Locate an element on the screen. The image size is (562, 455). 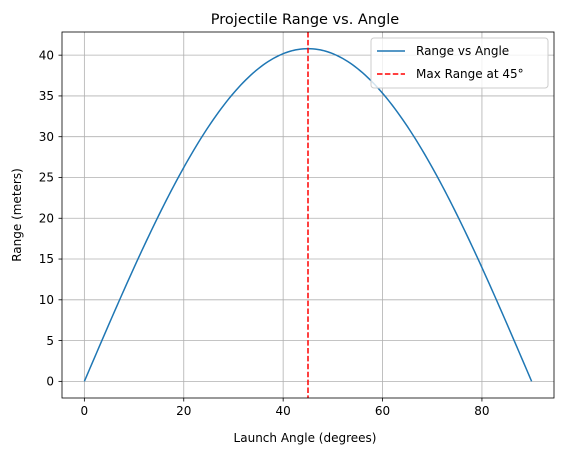
x-tick-label: 80 is located at coordinates (481, 411).